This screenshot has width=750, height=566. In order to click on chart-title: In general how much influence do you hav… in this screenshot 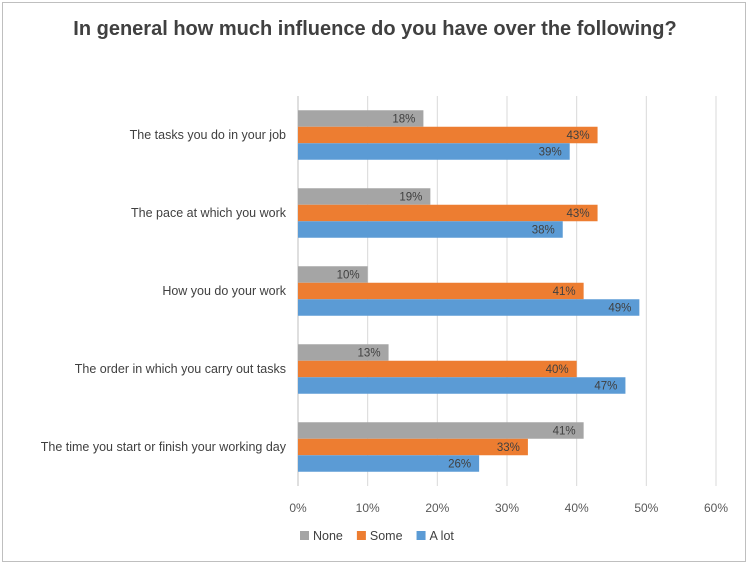, I will do `click(375, 29)`.